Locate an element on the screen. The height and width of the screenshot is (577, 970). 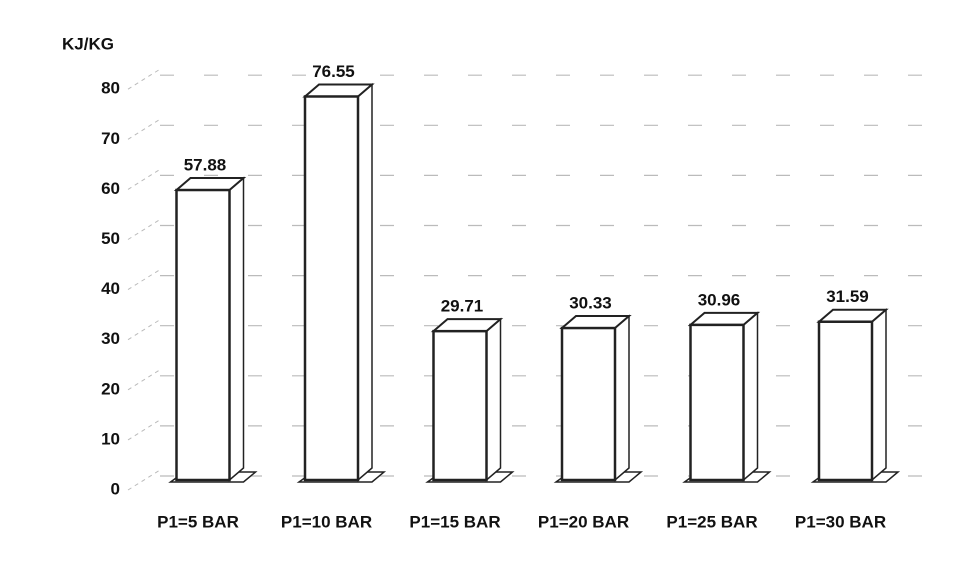
y-tick-label: 20 is located at coordinates (110, 388).